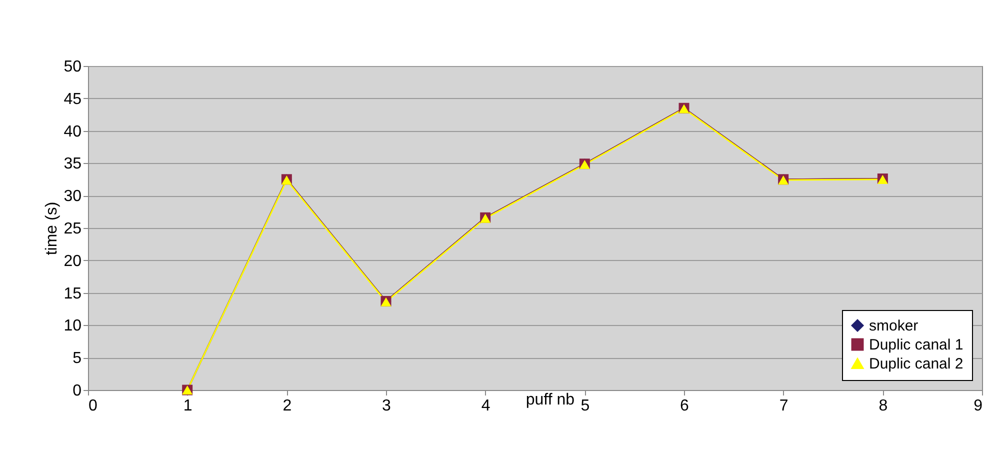  Describe the element at coordinates (485, 406) in the screenshot. I see `x-tick-label: 4` at that location.